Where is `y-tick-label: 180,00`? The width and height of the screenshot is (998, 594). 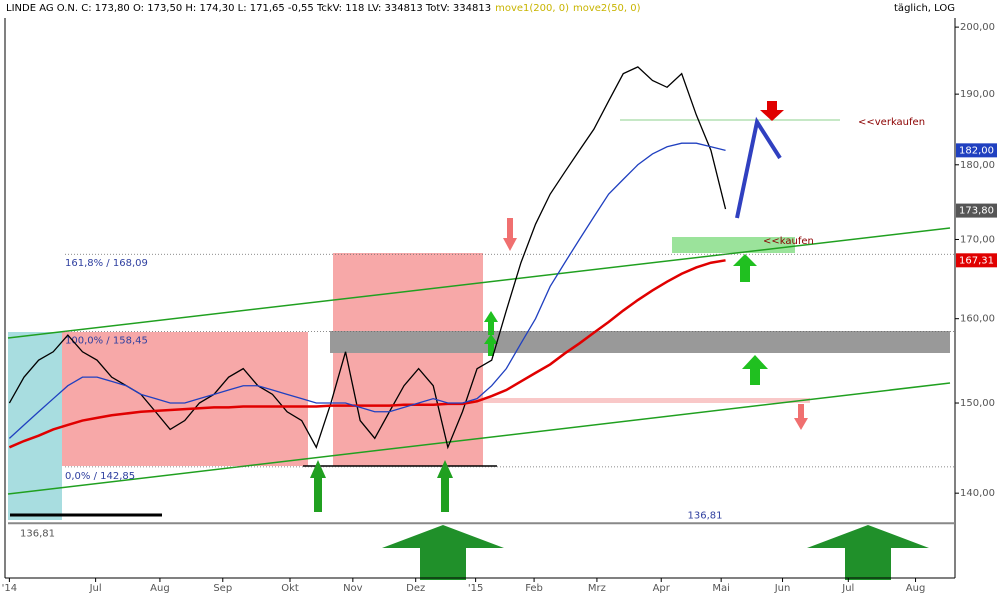 y-tick-label: 180,00 is located at coordinates (977, 165).